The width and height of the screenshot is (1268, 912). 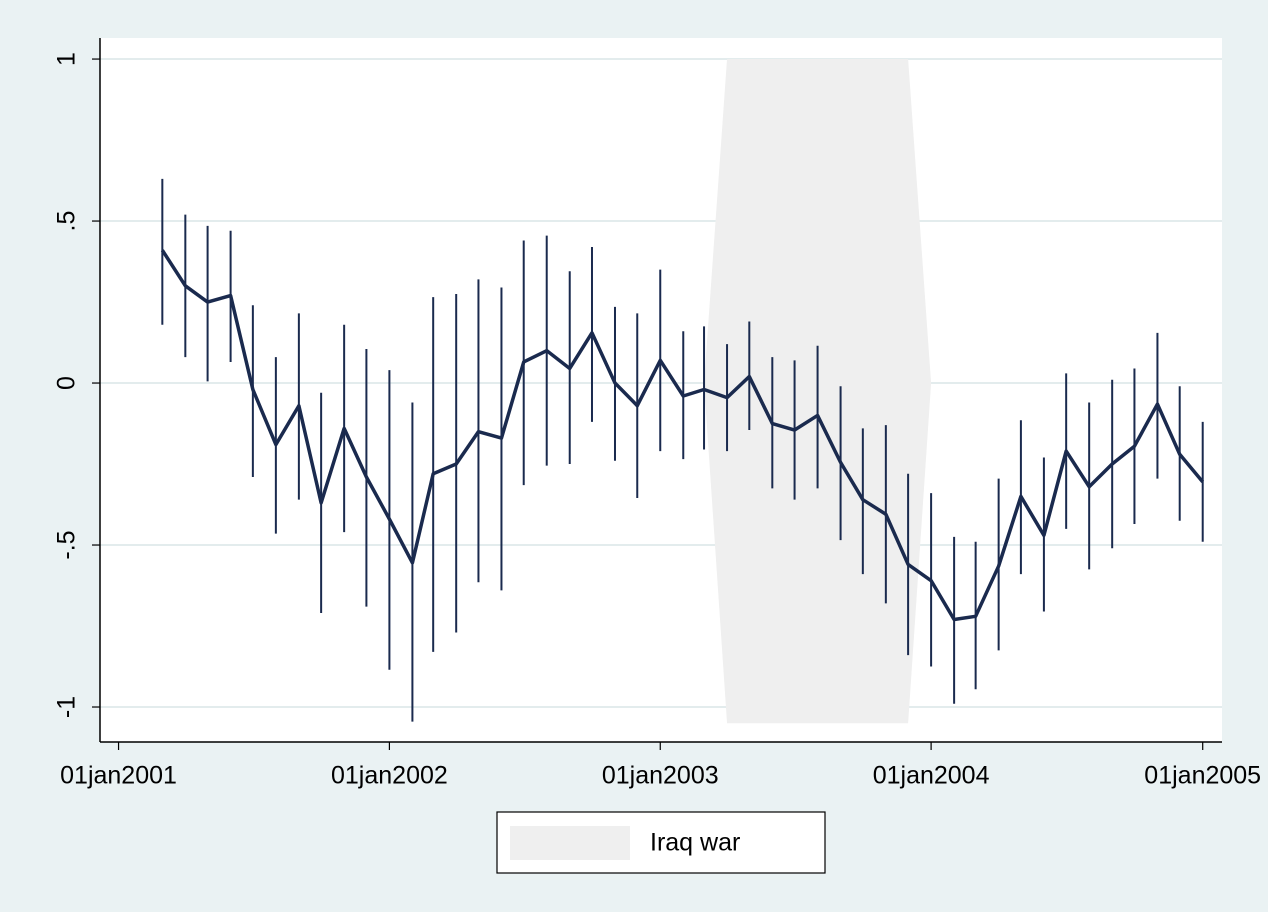 What do you see at coordinates (660, 776) in the screenshot?
I see `x-tick-label: 01jan2003` at bounding box center [660, 776].